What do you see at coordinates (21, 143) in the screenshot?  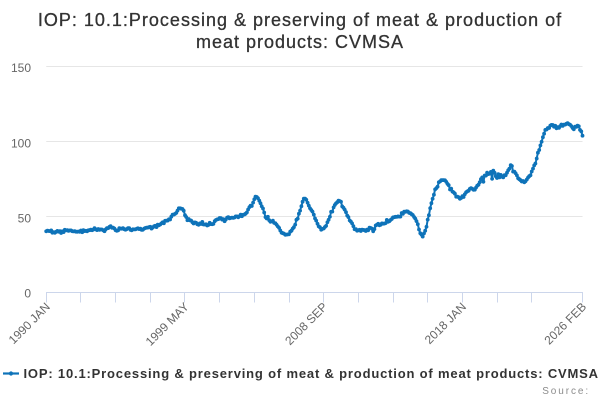 I see `svg-text: 100` at bounding box center [21, 143].